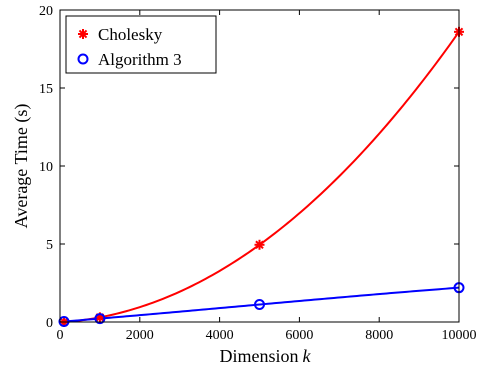 The image size is (478, 373). Describe the element at coordinates (46, 89) in the screenshot. I see `y-tick-label: 15` at that location.